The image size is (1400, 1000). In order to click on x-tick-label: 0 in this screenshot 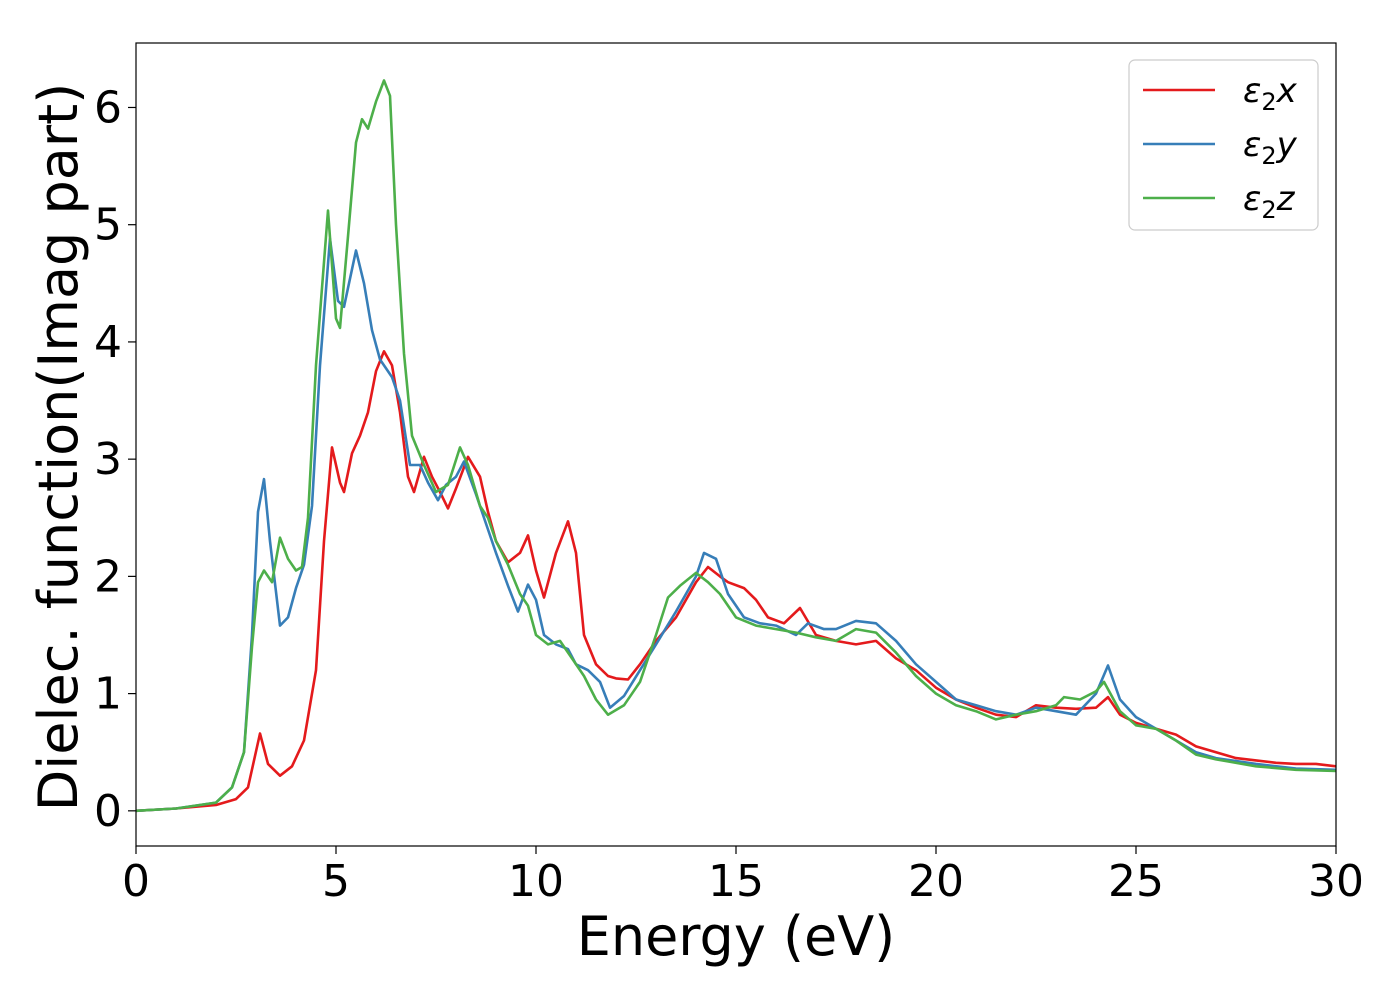, I will do `click(136, 881)`.